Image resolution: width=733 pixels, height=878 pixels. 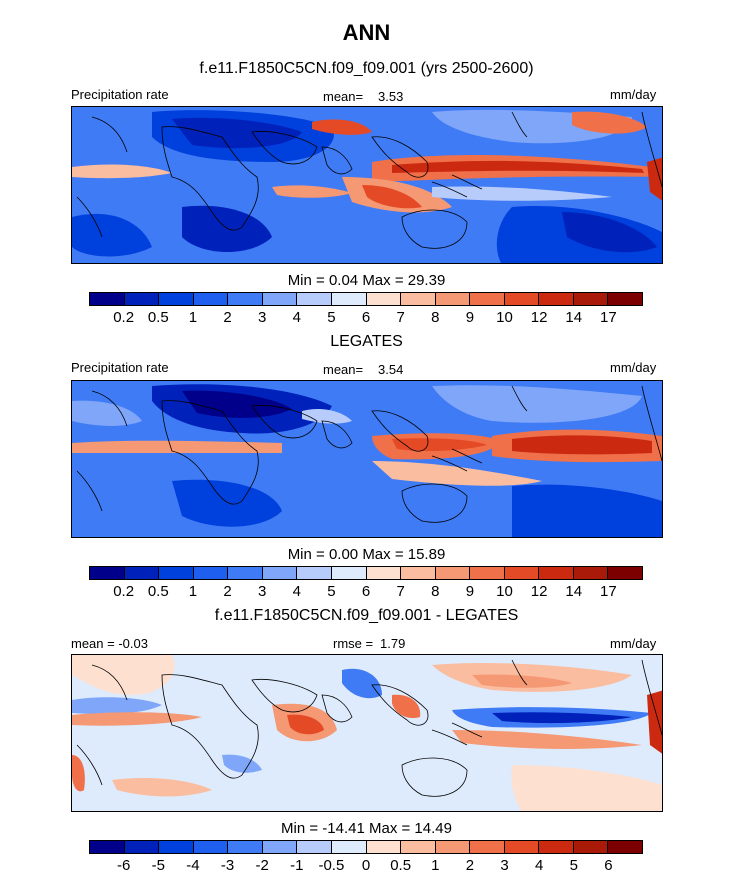 I want to click on panel-2-units: mm/day, so click(x=633, y=367).